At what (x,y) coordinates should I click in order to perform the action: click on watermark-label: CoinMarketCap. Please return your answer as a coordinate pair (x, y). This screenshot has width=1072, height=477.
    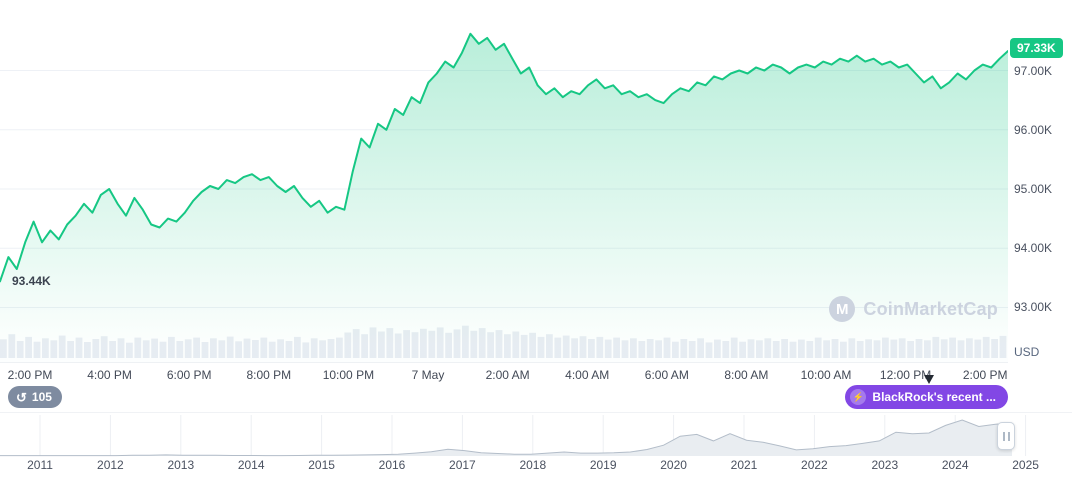
    Looking at the image, I should click on (930, 308).